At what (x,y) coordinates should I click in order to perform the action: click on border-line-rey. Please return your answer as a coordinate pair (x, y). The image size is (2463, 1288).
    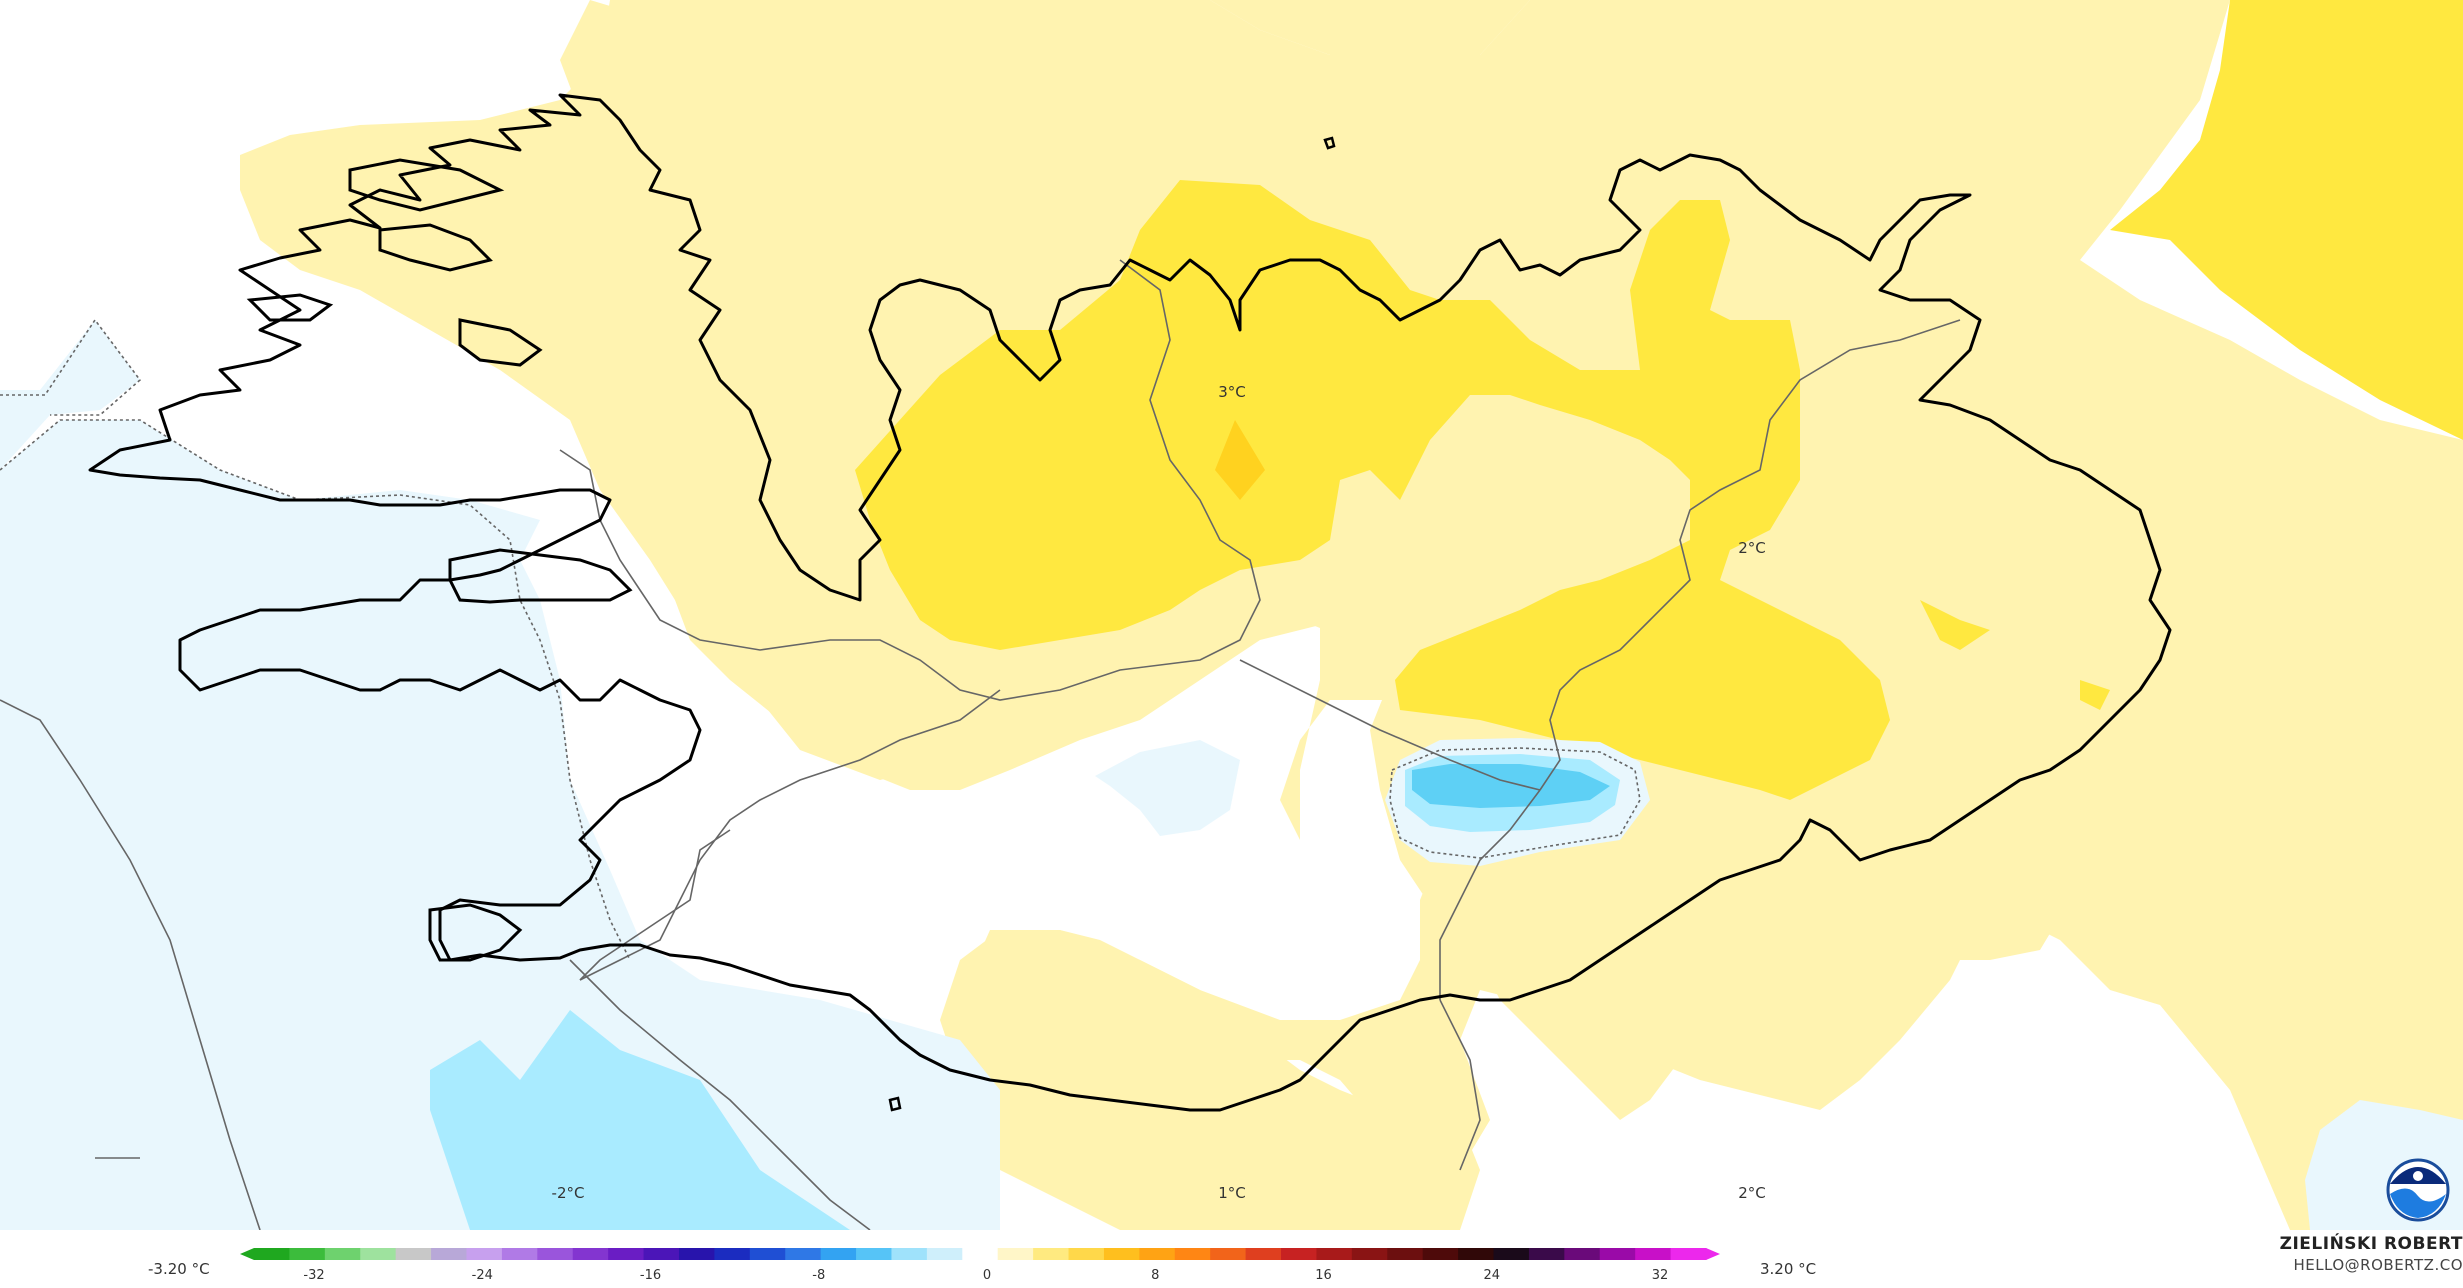
    Looking at the image, I should click on (655, 905).